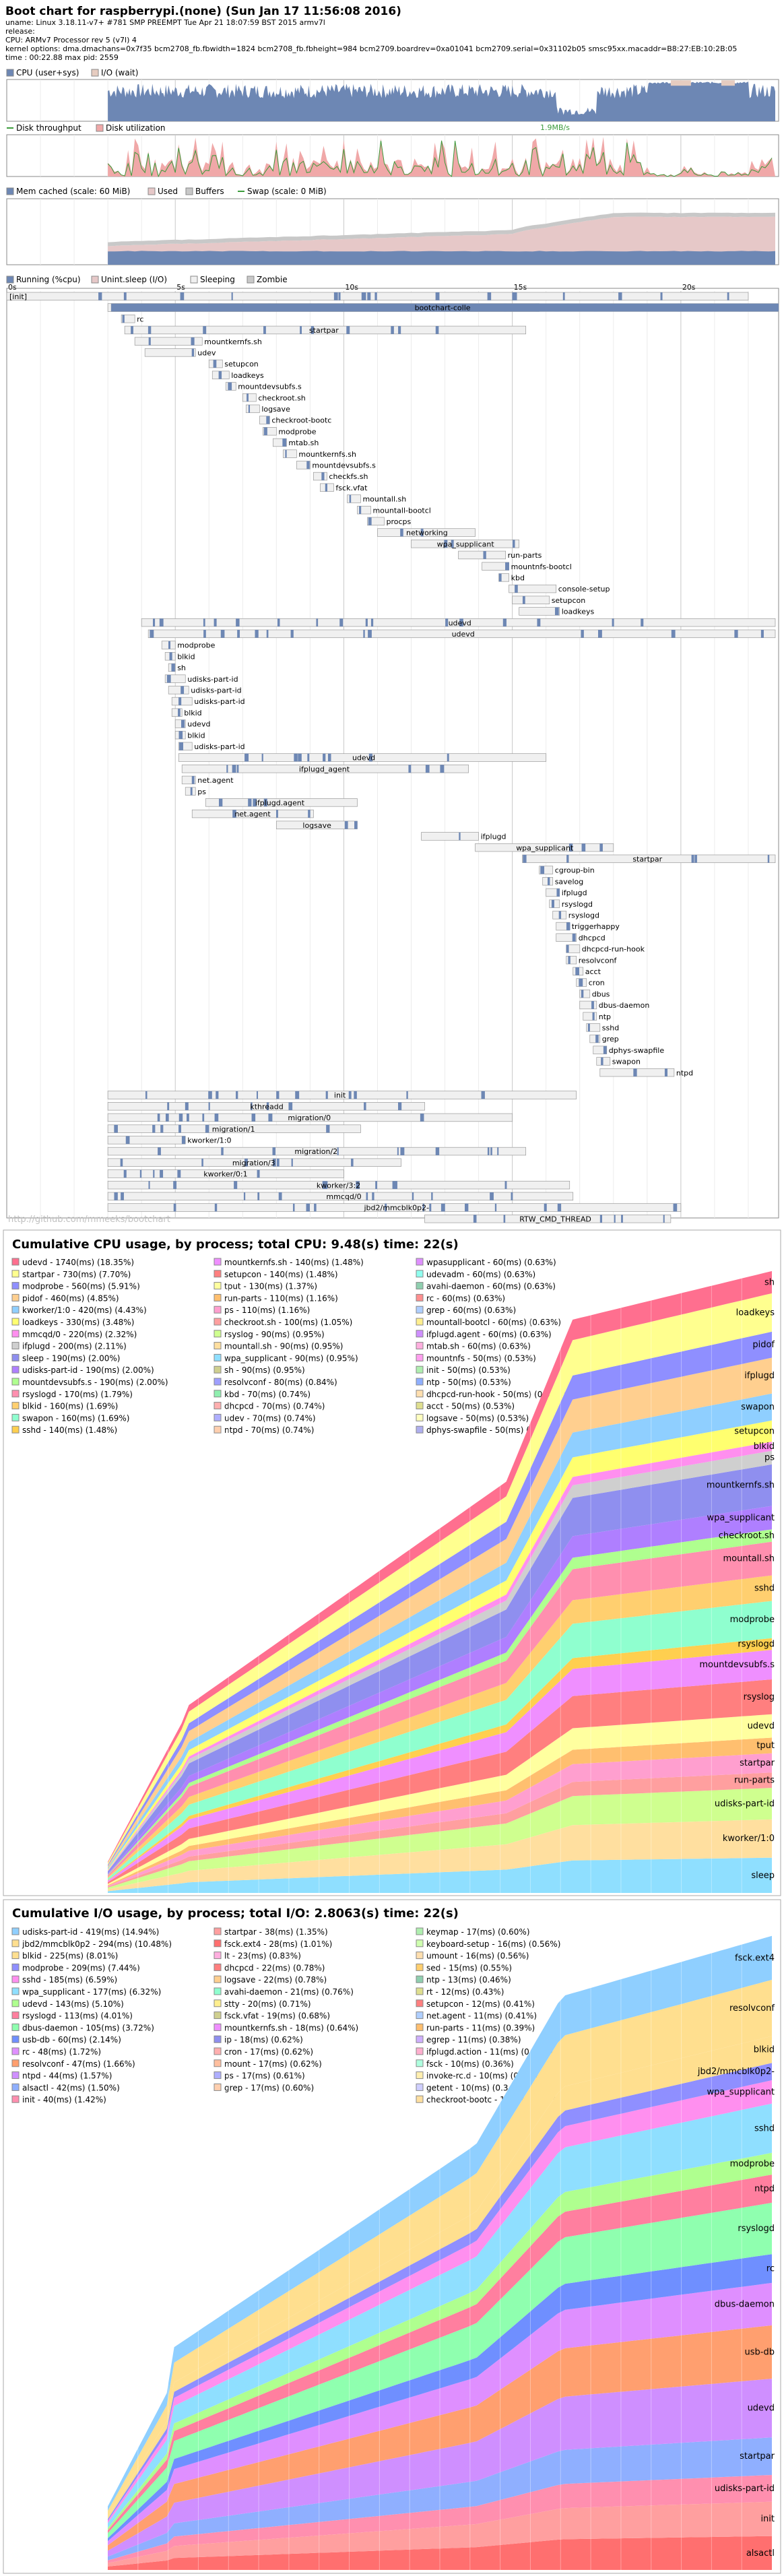 This screenshot has width=784, height=2576. I want to click on process-bar: startpar, so click(325, 330).